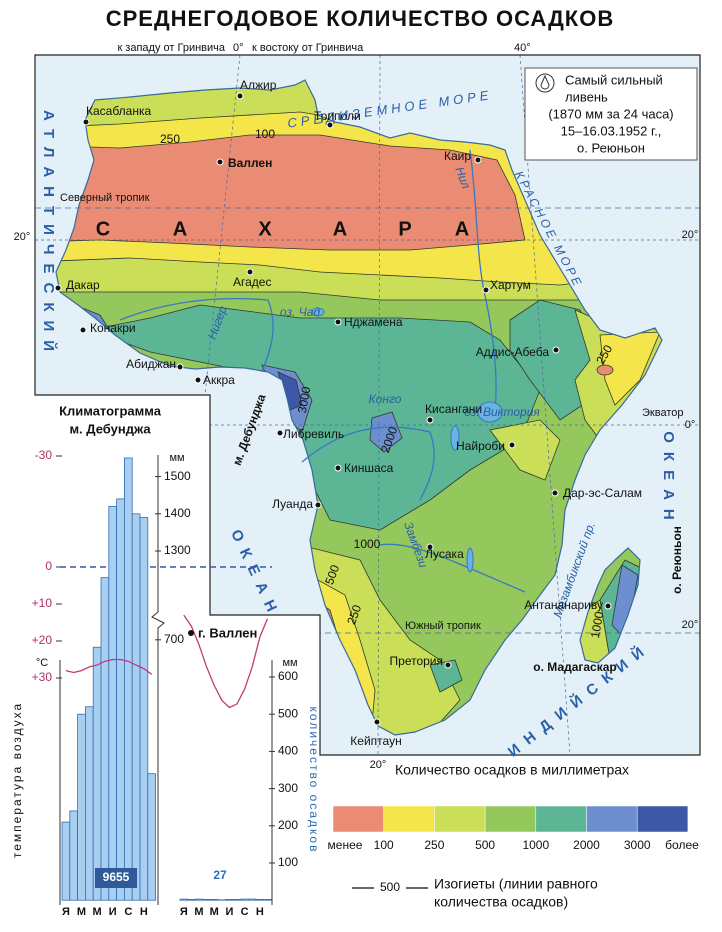 This screenshot has width=722, height=932. Describe the element at coordinates (586, 96) in the screenshot. I see `record-text: ливень` at that location.